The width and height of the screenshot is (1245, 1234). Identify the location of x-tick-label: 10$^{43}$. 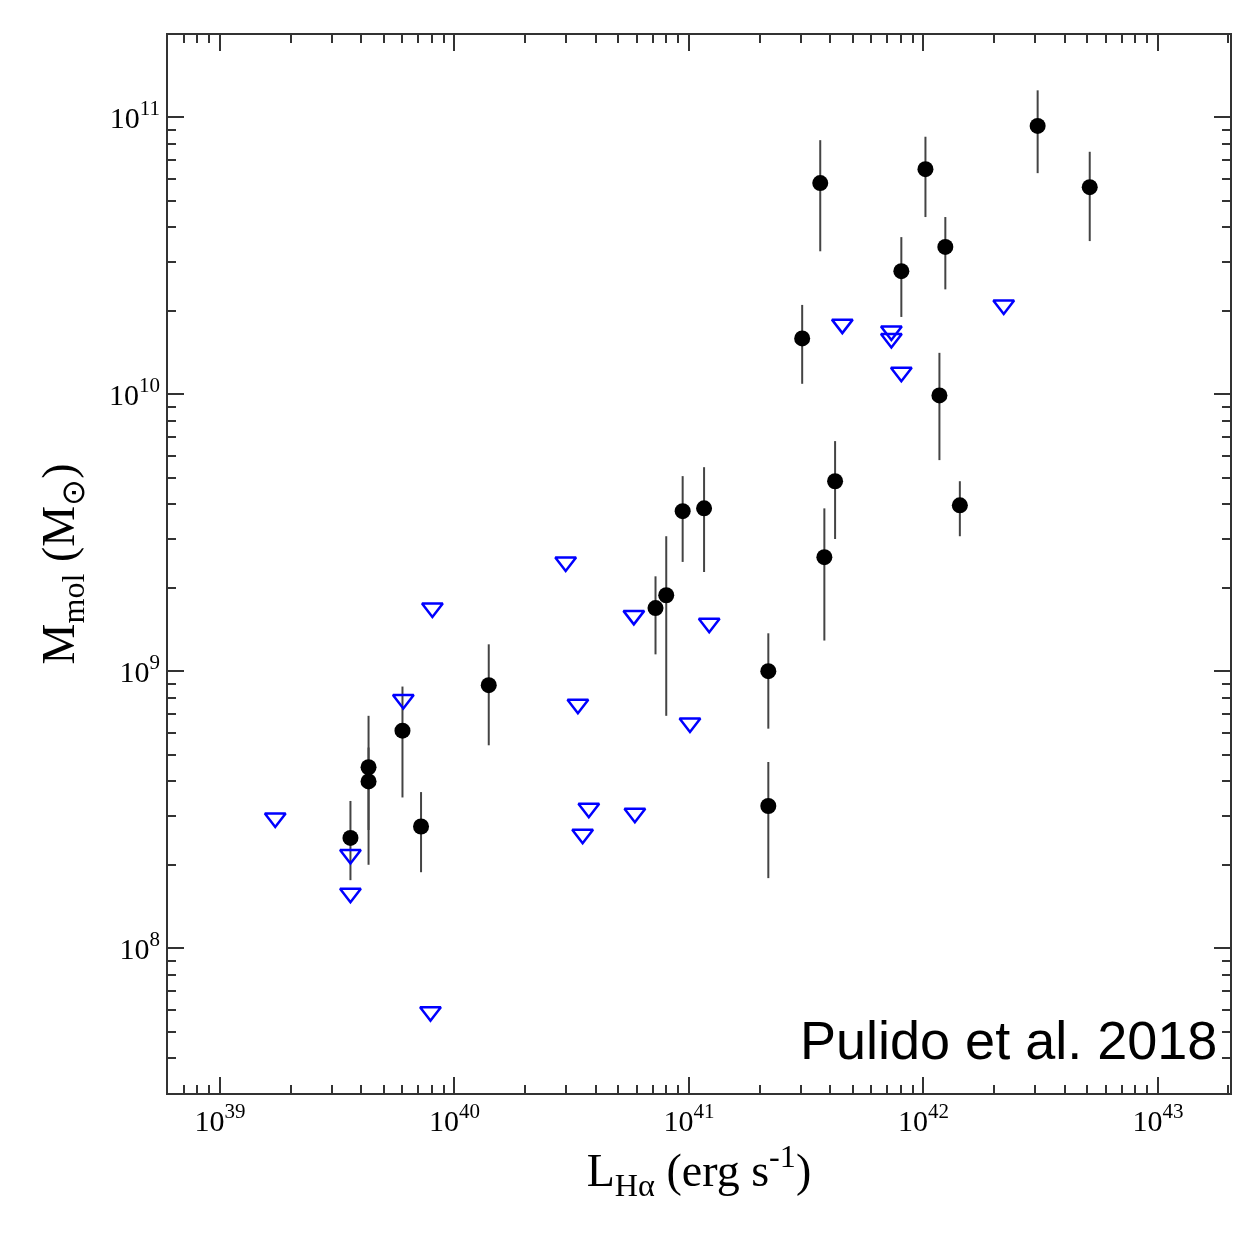
(1158, 1118).